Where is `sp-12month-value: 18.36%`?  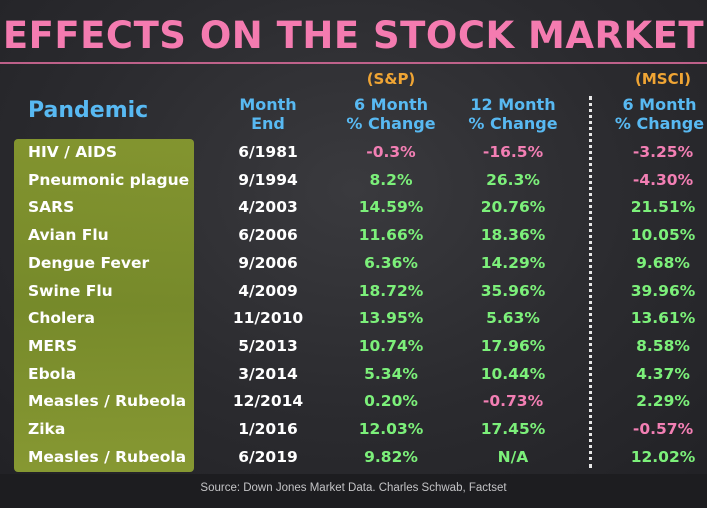
sp-12month-value: 18.36% is located at coordinates (513, 235).